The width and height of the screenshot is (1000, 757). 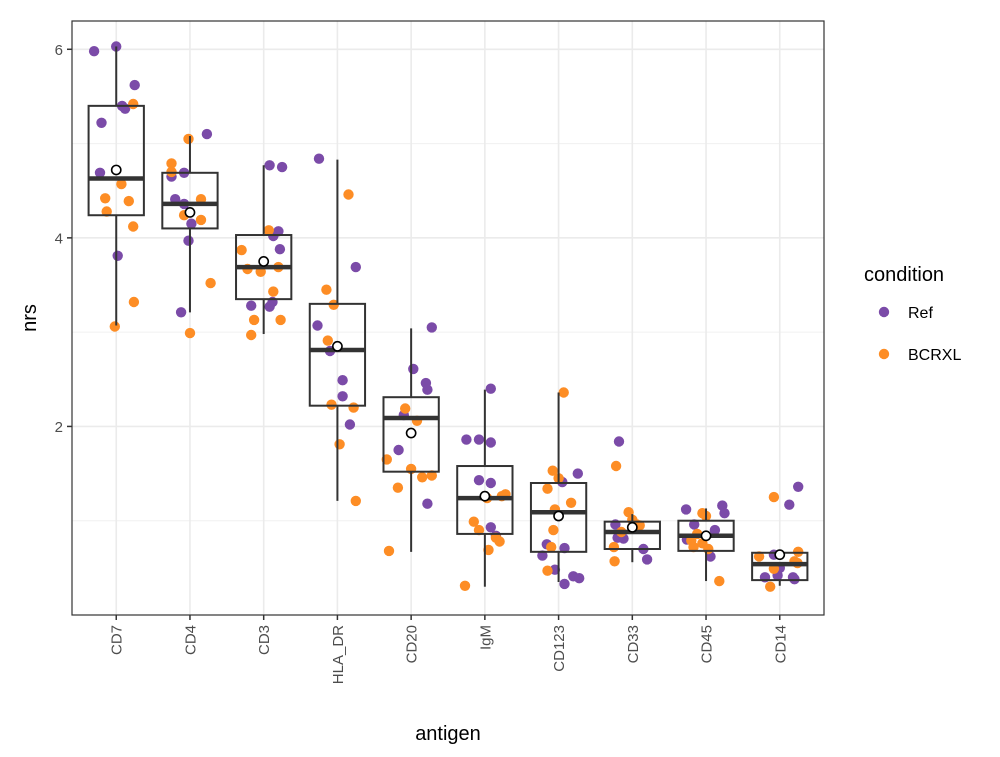 I want to click on box-cd4, so click(x=190, y=224).